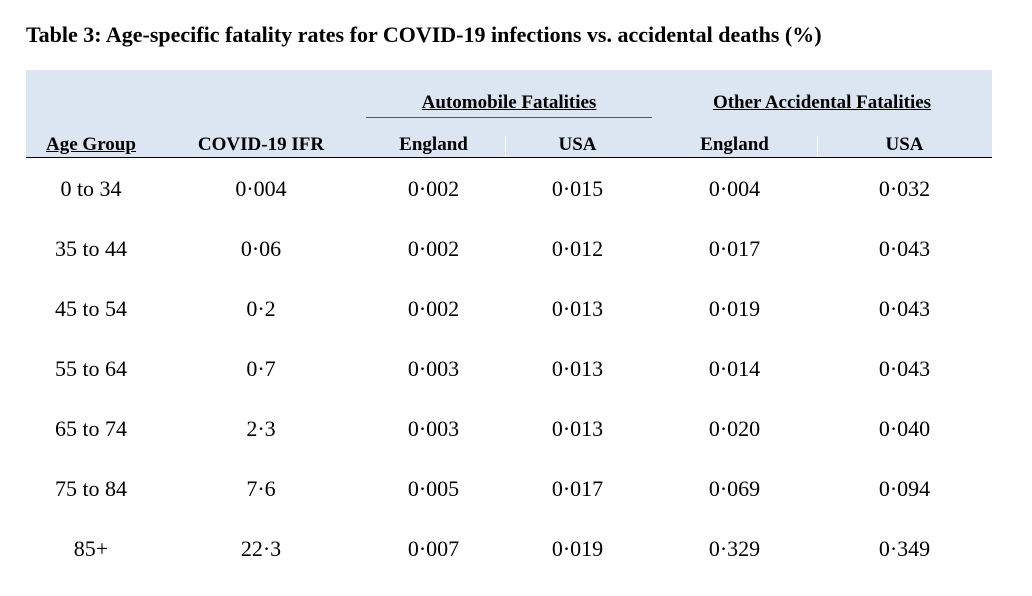  I want to click on cell-covid-ifr: 0·7, so click(261, 368).